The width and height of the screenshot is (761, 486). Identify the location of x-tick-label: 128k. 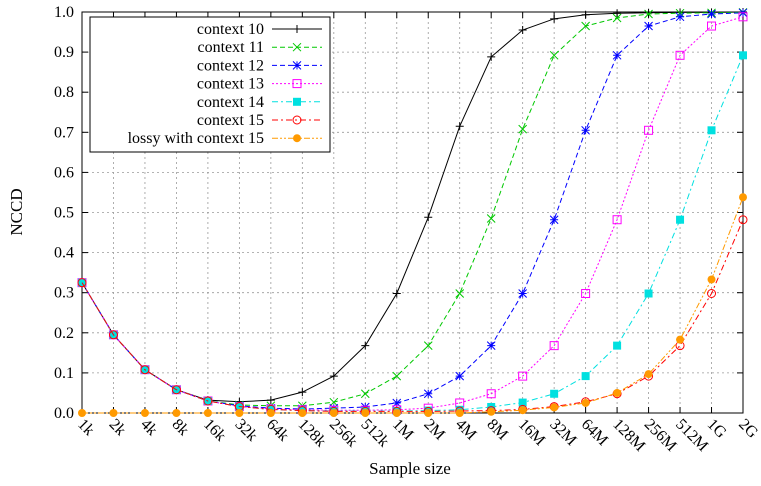
(312, 433).